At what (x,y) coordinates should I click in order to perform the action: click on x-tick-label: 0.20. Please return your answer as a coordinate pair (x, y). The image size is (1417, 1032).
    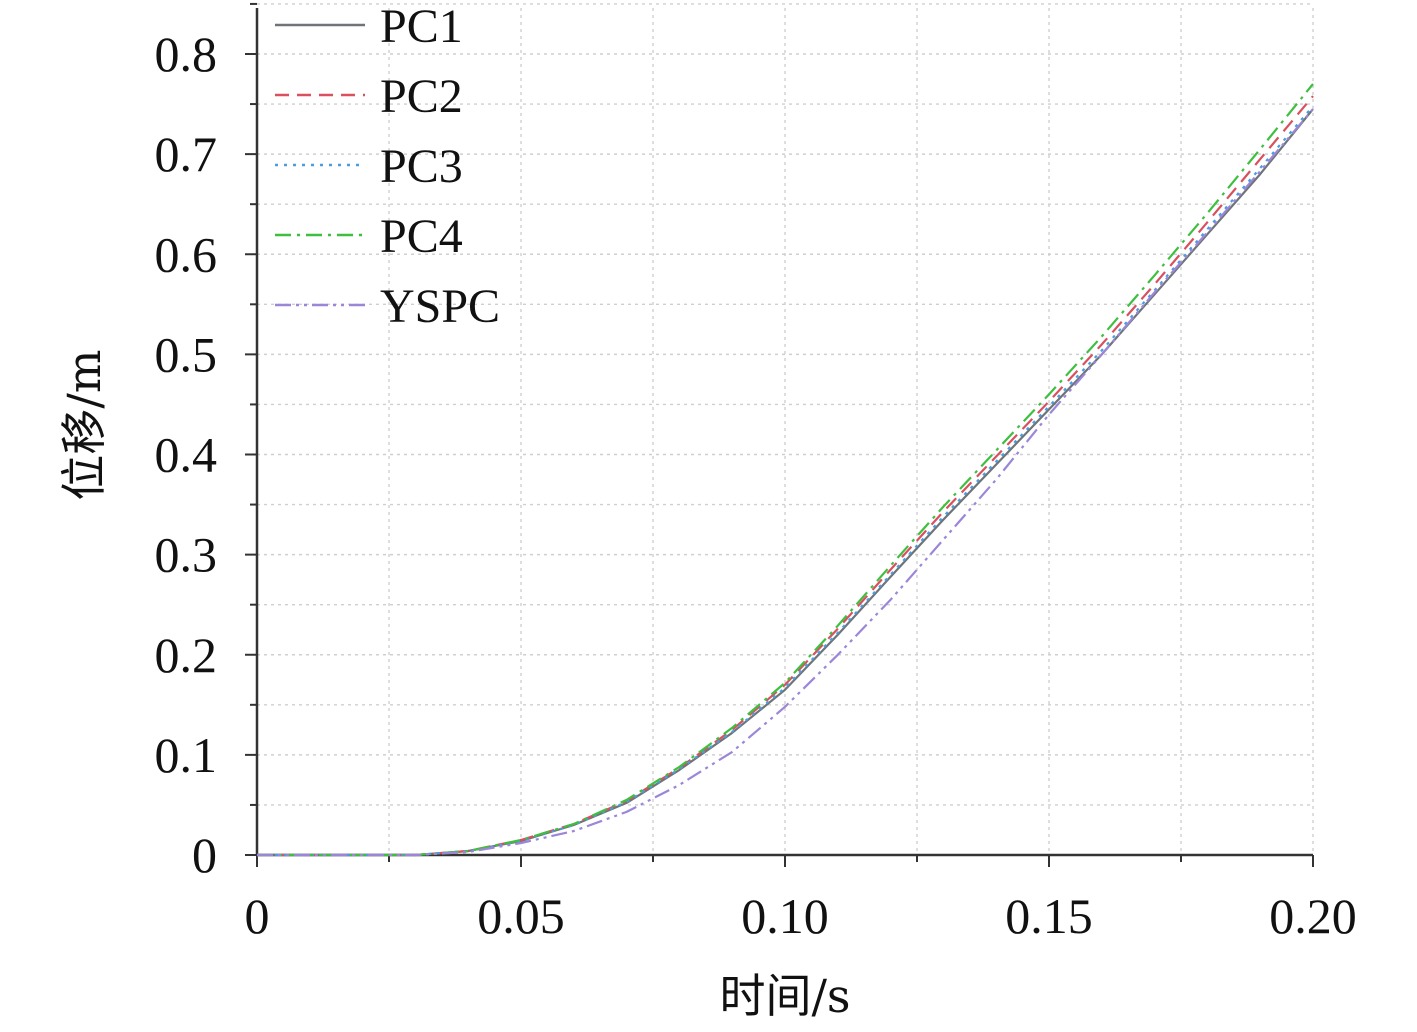
    Looking at the image, I should click on (1313, 916).